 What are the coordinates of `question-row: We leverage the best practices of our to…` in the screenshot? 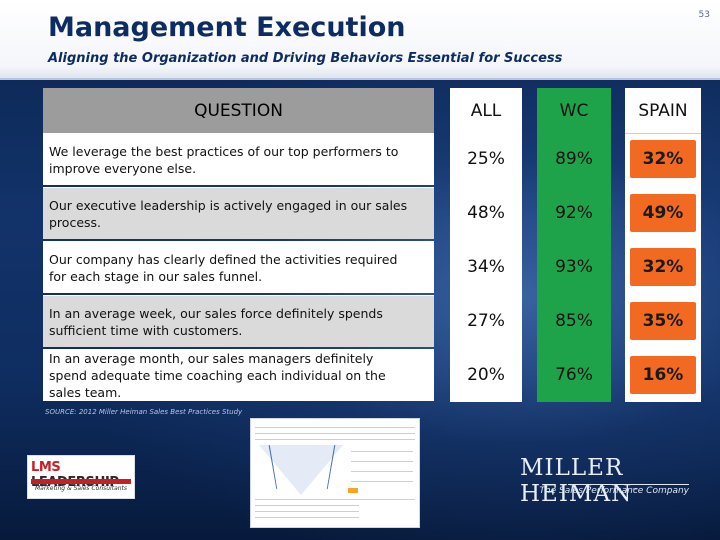 It's located at (238, 159).